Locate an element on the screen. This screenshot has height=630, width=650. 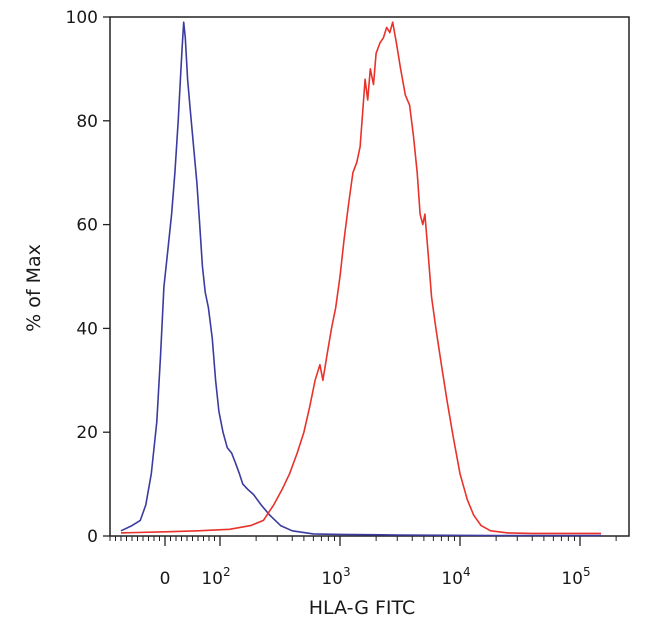
y-tick-label: 0 is located at coordinates (92, 537).